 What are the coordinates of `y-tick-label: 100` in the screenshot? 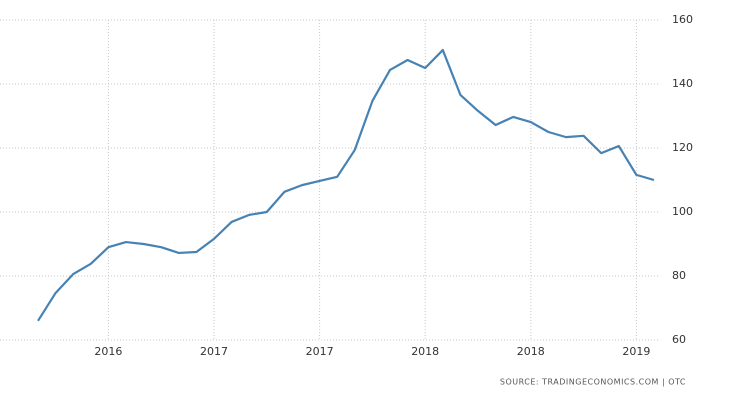 It's located at (682, 211).